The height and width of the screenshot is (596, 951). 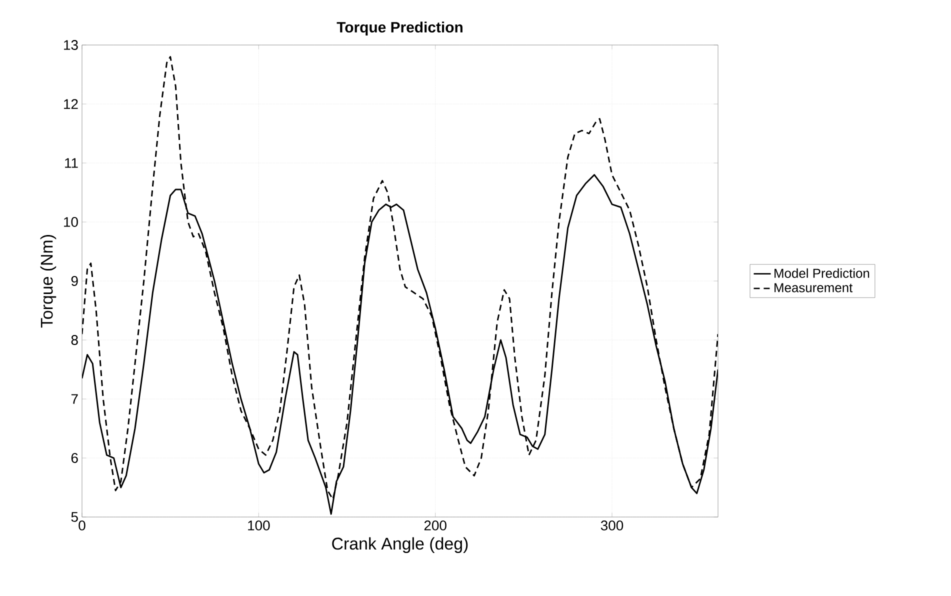 I want to click on x-tick-label: 0, so click(x=82, y=525).